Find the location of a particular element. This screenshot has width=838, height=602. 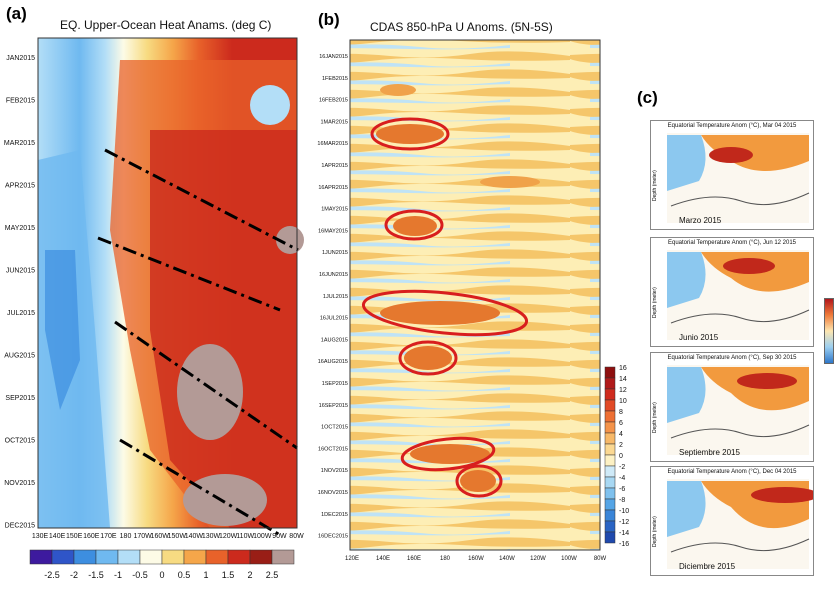

panel-b-colorbar-label: 14 is located at coordinates (623, 379).